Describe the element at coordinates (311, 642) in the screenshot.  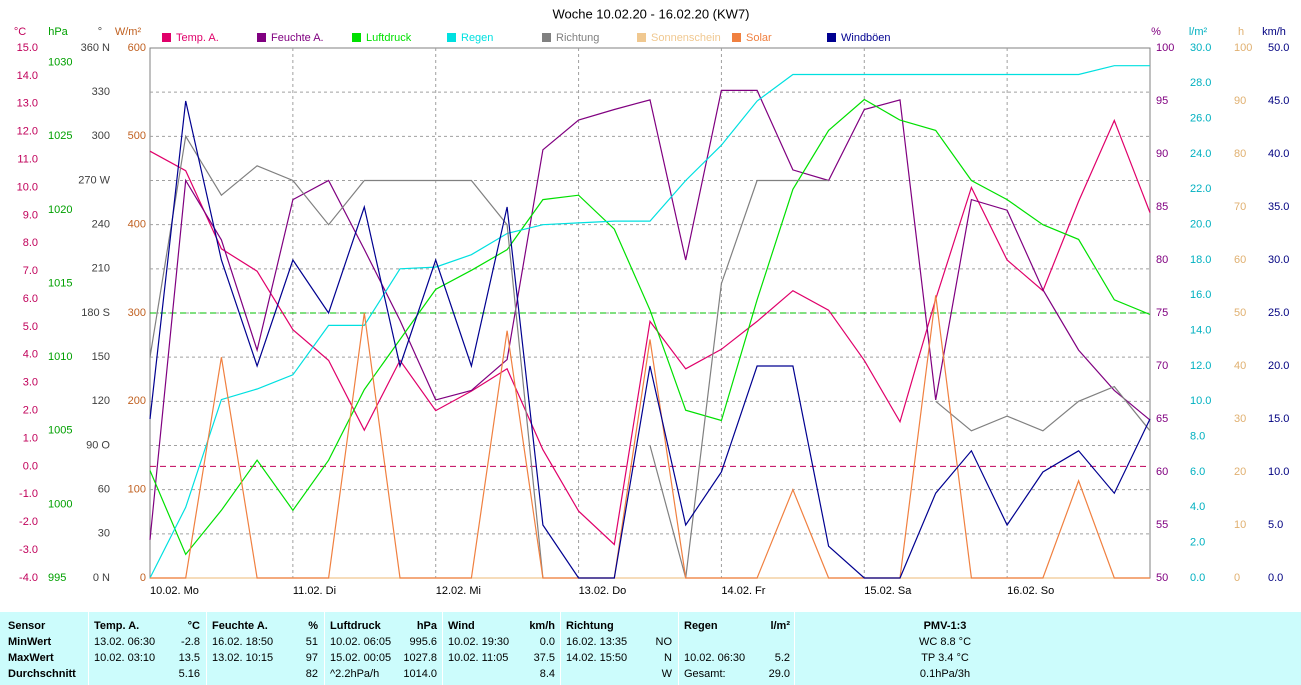
I see `cell-value: 51` at that location.